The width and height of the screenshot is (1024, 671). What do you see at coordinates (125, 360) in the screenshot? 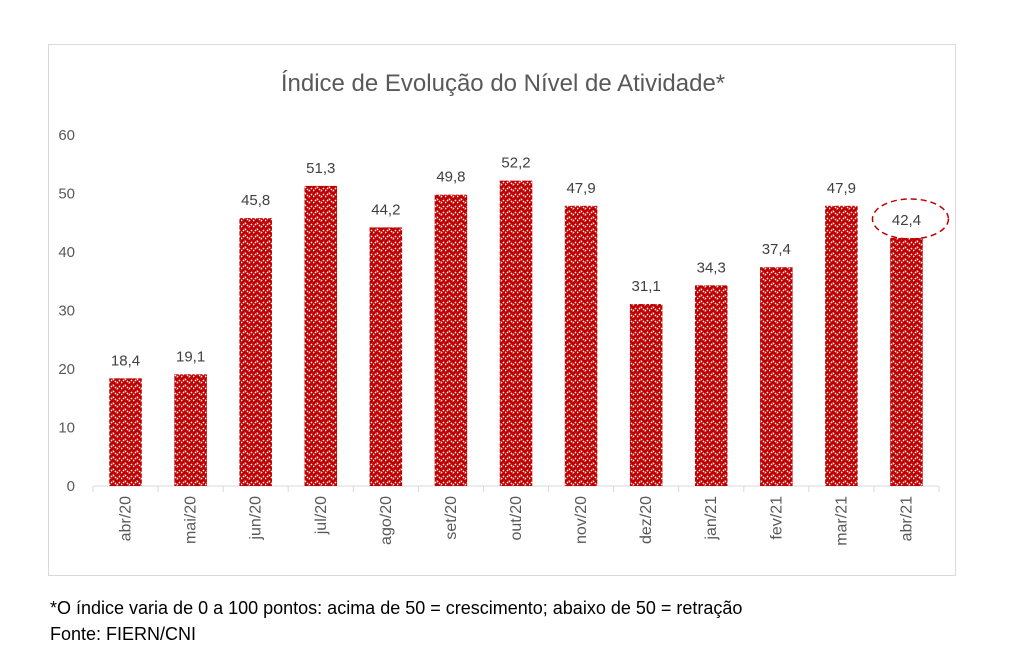
I see `data-label: 18,4` at bounding box center [125, 360].